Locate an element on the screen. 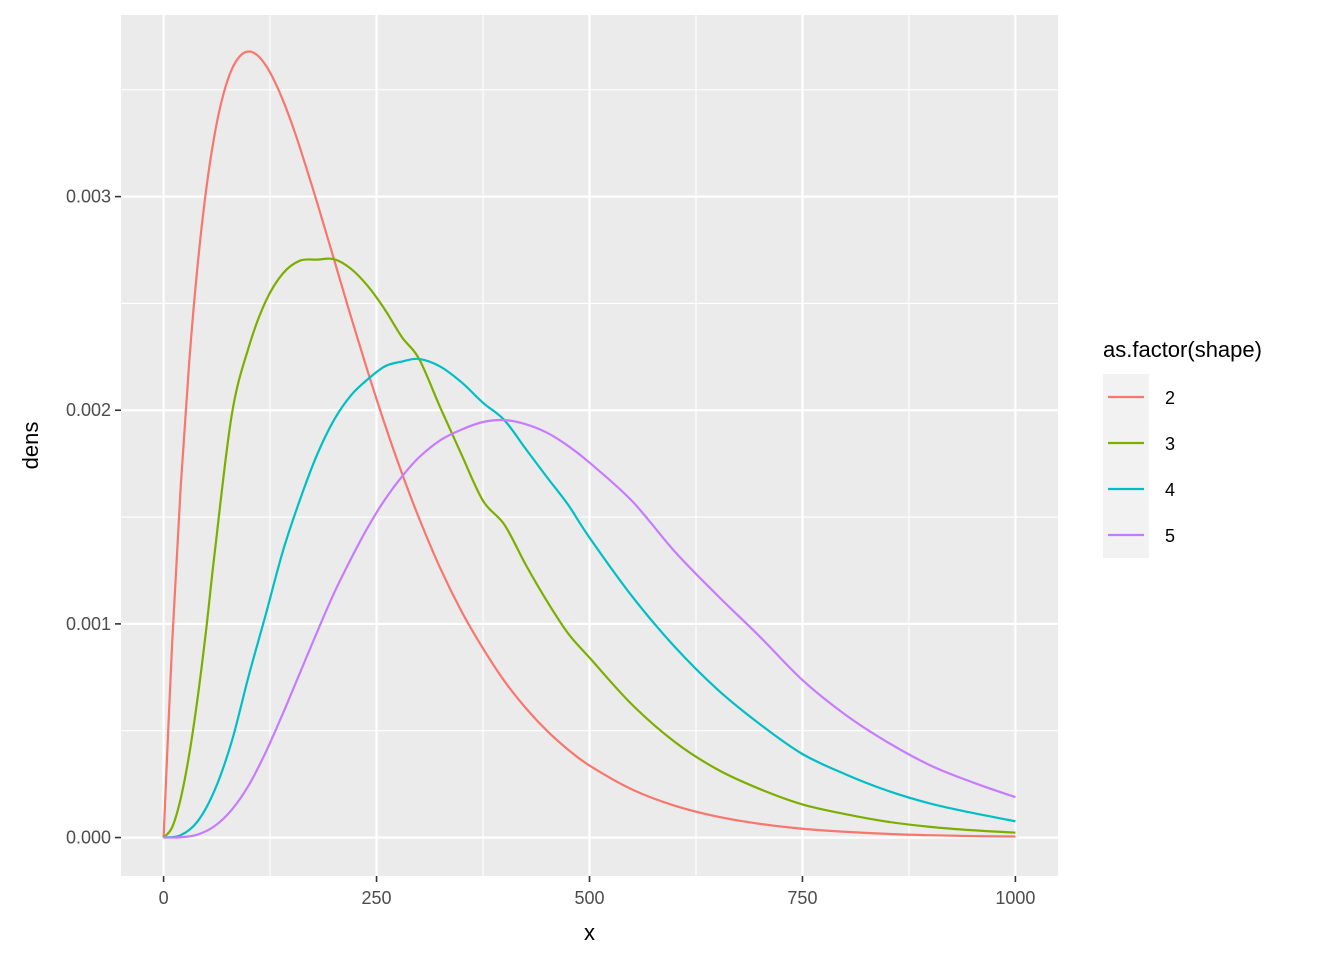  y-tick-label: 0.002 is located at coordinates (88, 410).